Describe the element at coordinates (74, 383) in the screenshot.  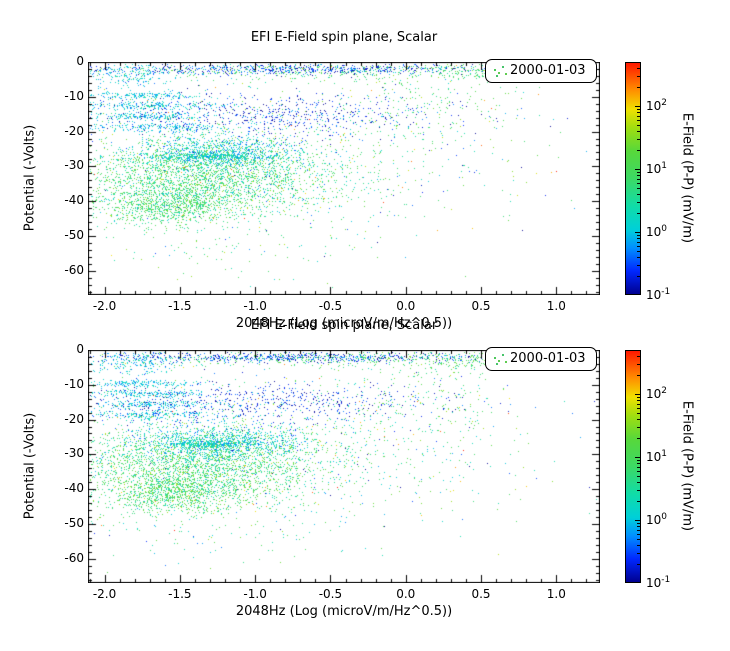
I see `y-tick-label: -10` at that location.